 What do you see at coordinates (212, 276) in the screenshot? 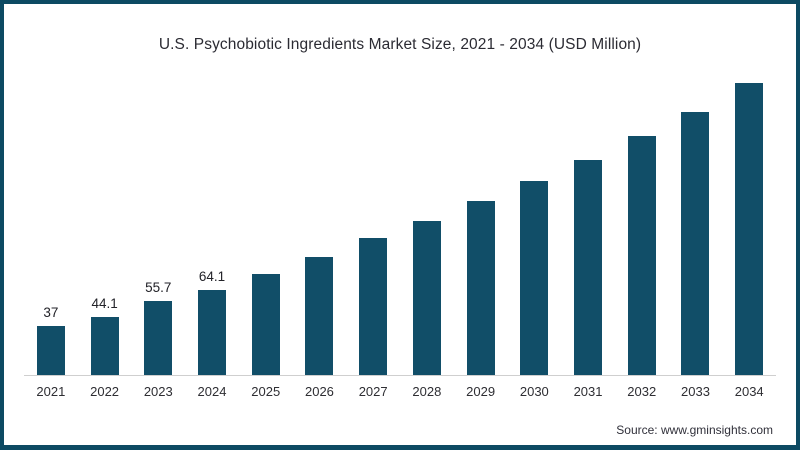
I see `bar-value-label: 64.1` at bounding box center [212, 276].